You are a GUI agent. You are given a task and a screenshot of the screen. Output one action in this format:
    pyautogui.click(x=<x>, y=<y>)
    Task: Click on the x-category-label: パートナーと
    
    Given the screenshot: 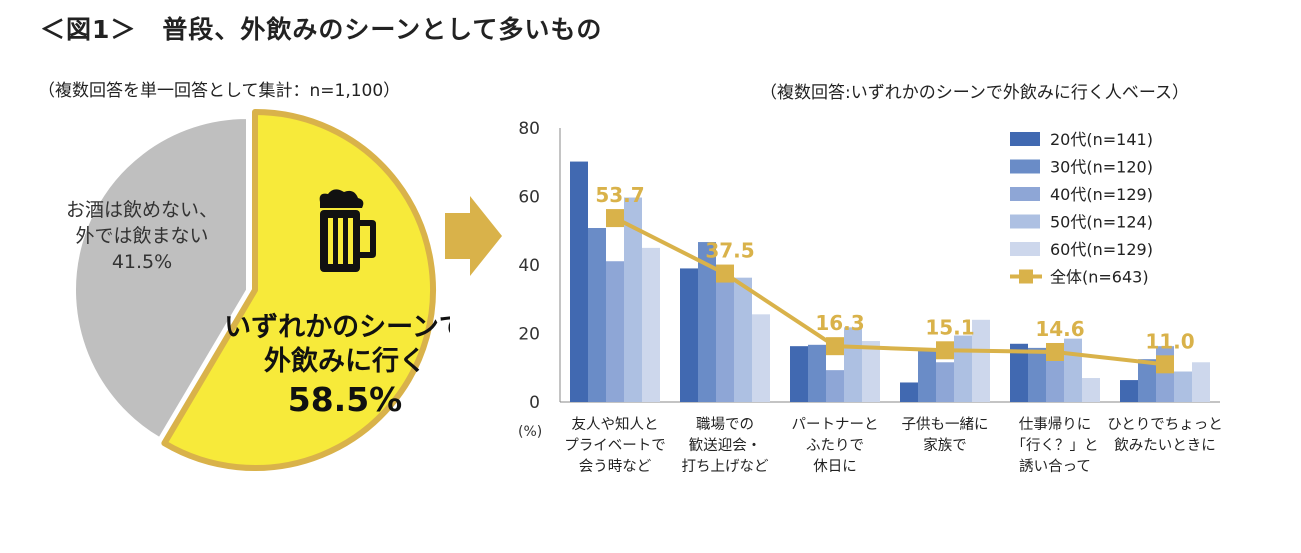 What is the action you would take?
    pyautogui.click(x=835, y=424)
    